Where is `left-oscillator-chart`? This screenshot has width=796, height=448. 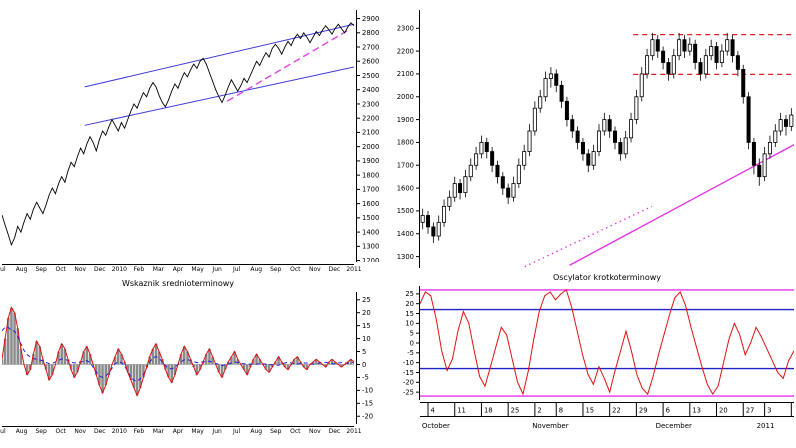 left-oscillator-chart is located at coordinates (178, 351).